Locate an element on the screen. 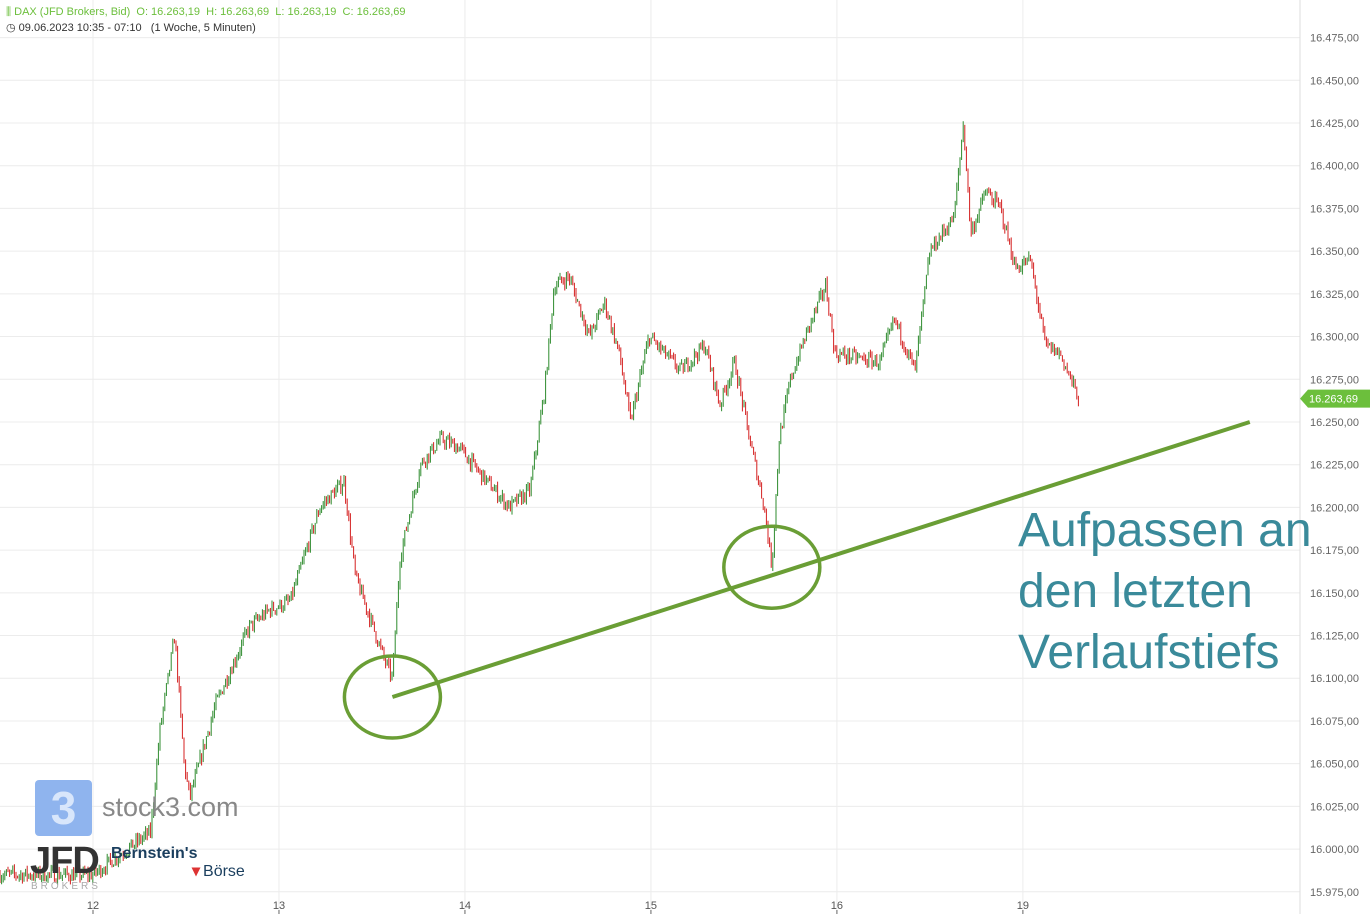  jfd-logo: JFD is located at coordinates (65, 861).